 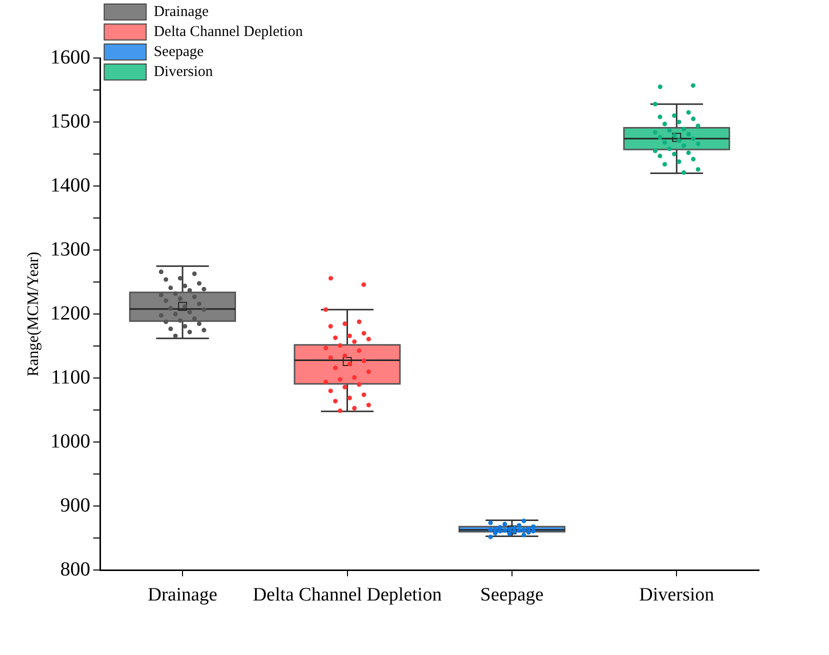 I want to click on legend-label: Diversion, so click(x=184, y=72).